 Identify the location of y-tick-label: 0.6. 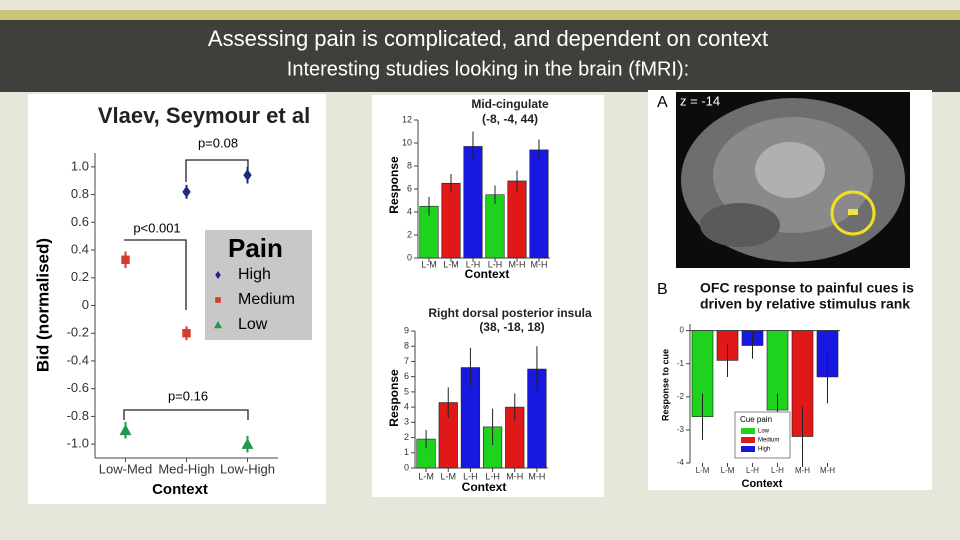
(80, 221).